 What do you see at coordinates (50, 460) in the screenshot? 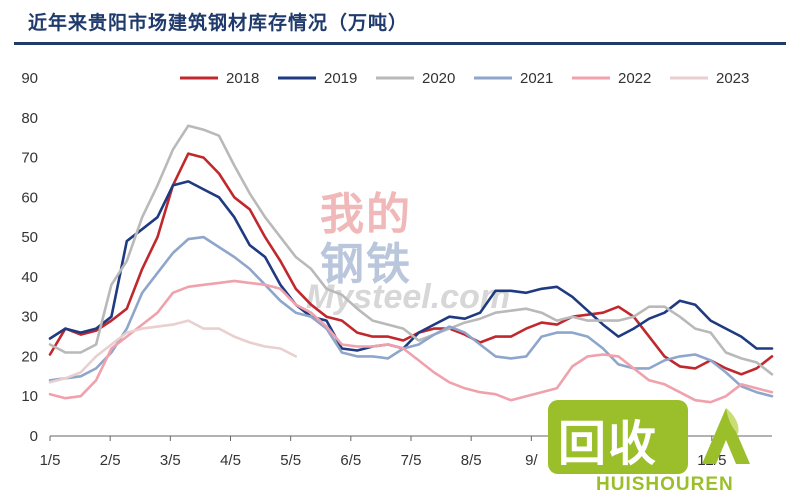
I see `x-tick-label: 1/5` at bounding box center [50, 460].